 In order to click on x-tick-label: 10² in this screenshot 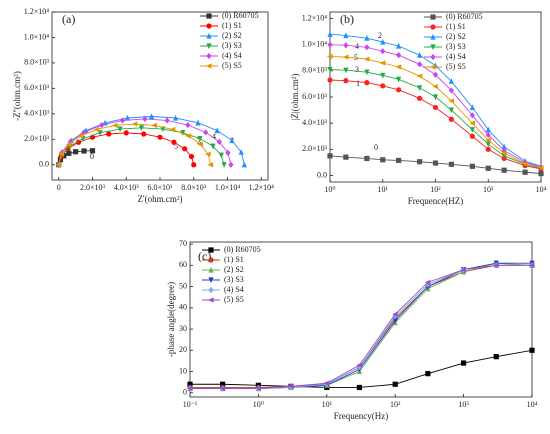, I will do `click(435, 189)`.